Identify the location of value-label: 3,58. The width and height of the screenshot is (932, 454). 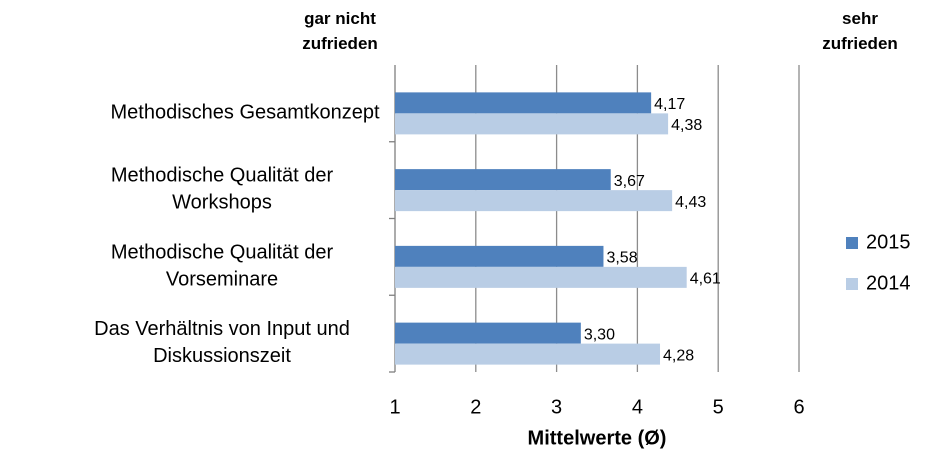
(621, 258).